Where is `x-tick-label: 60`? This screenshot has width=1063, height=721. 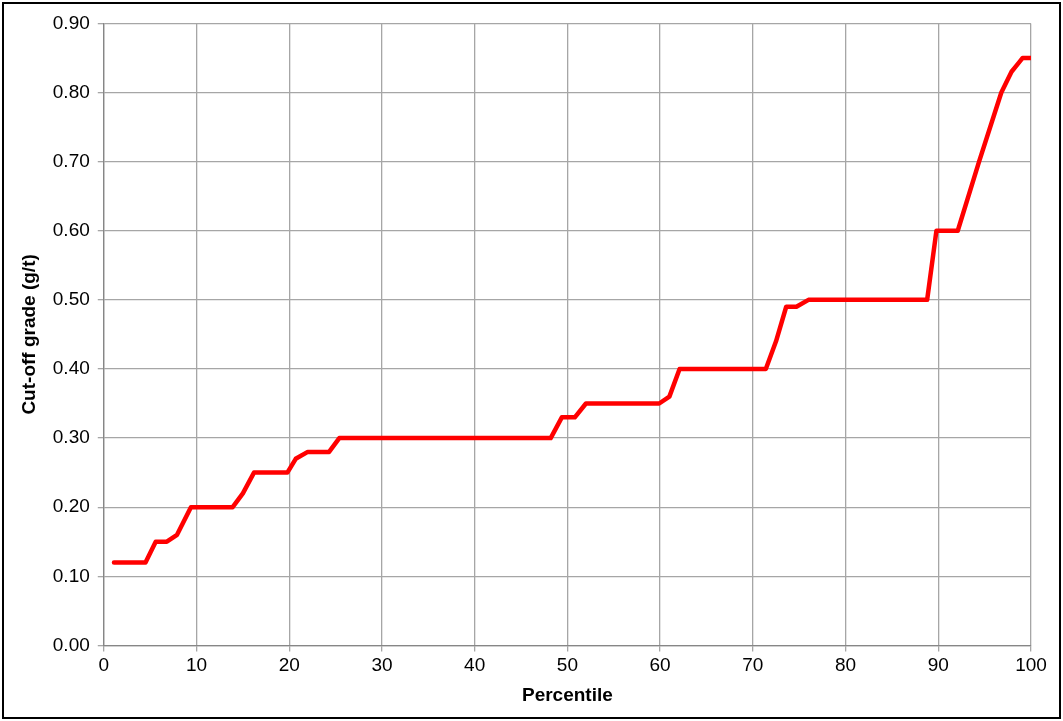
x-tick-label: 60 is located at coordinates (660, 665).